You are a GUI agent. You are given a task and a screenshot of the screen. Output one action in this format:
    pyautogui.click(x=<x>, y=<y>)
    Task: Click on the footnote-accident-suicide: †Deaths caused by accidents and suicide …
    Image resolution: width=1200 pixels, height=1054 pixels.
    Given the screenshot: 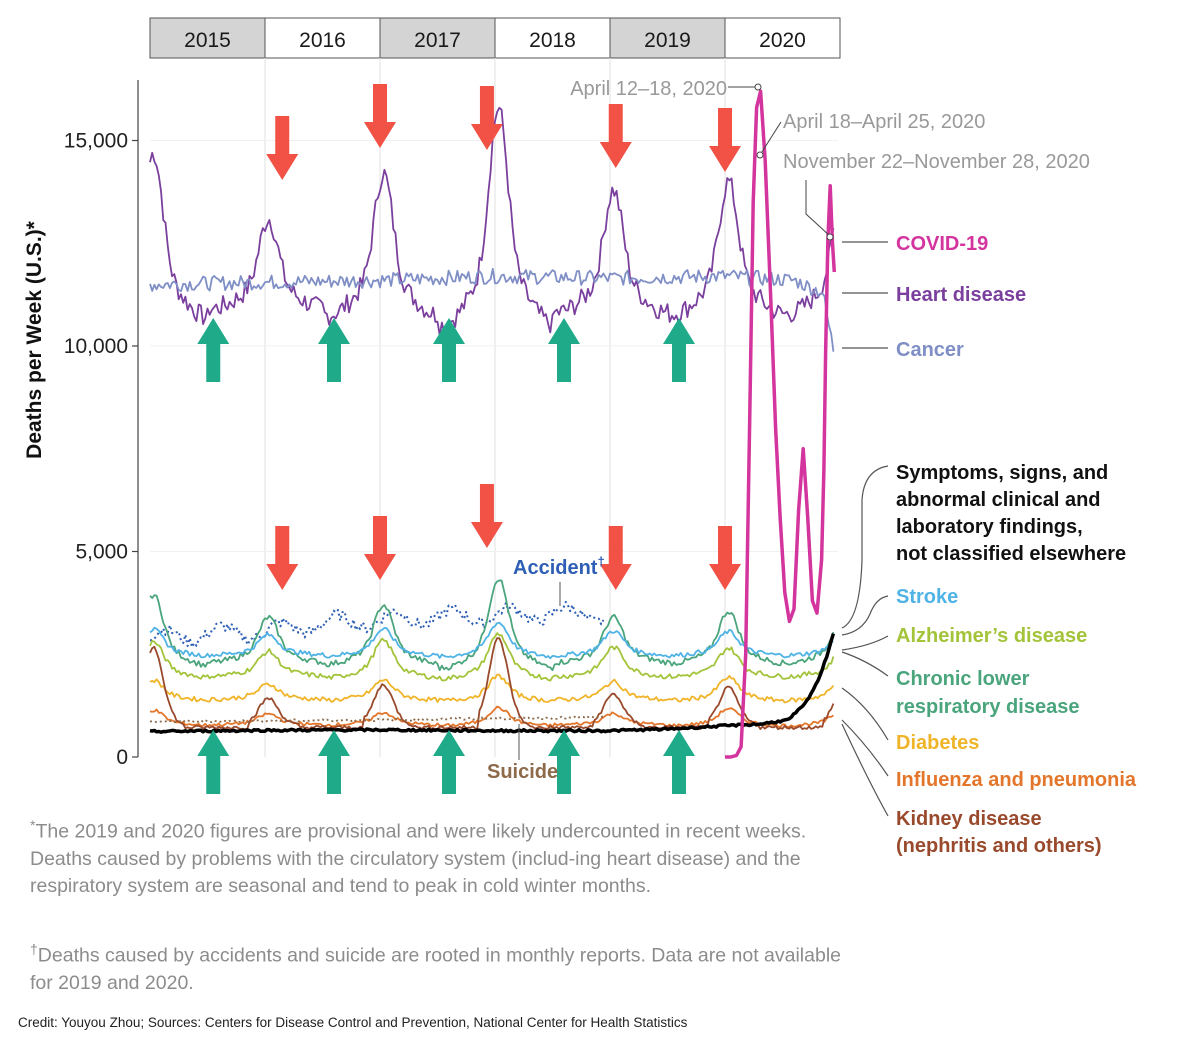 What is the action you would take?
    pyautogui.click(x=445, y=966)
    